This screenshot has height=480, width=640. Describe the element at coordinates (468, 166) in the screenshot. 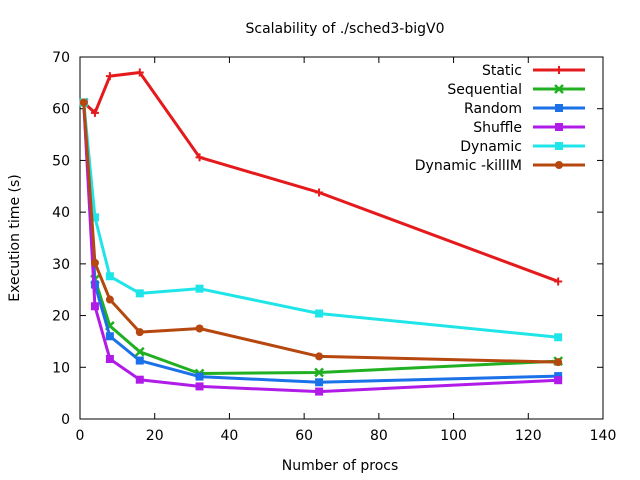

I see `legend-label: Dynamic -killIM` at that location.